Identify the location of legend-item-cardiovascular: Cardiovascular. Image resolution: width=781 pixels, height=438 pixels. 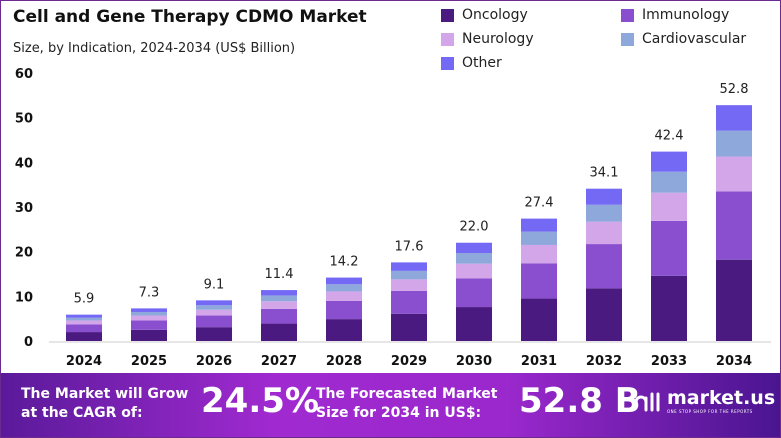
(683, 39).